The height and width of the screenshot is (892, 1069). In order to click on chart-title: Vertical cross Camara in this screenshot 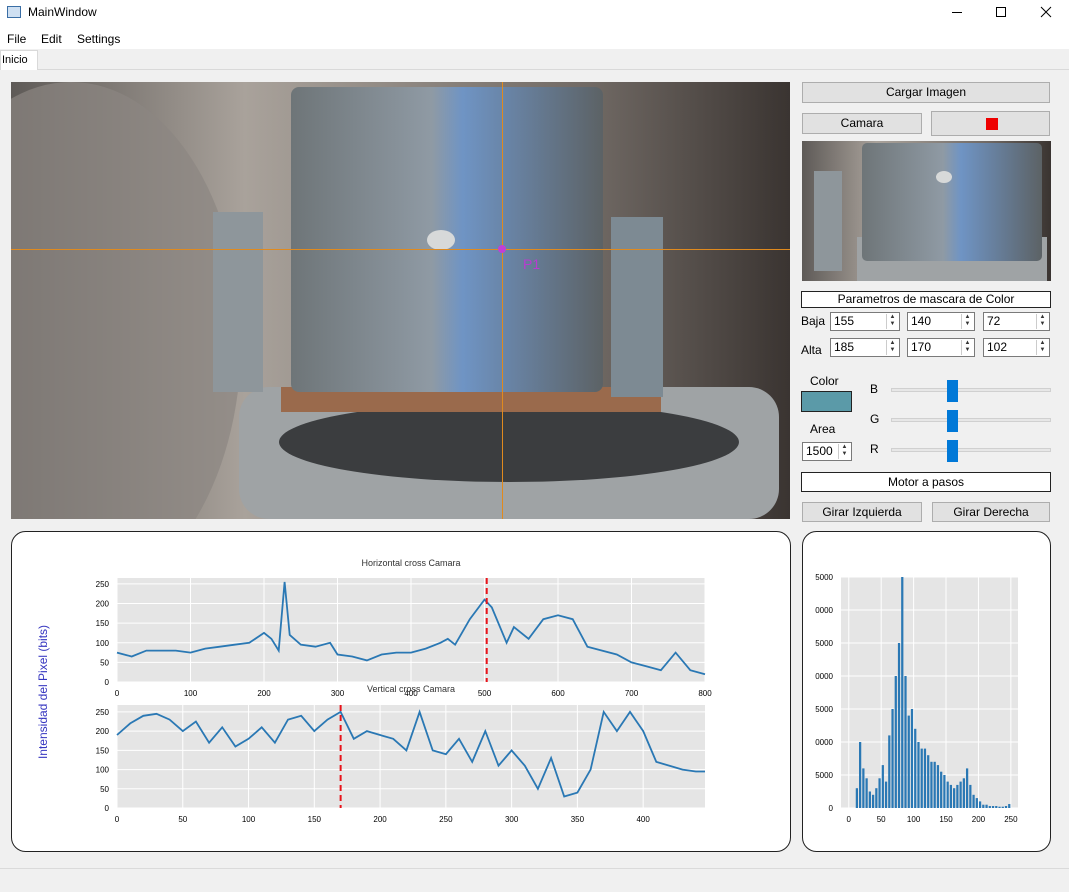, I will do `click(411, 689)`.